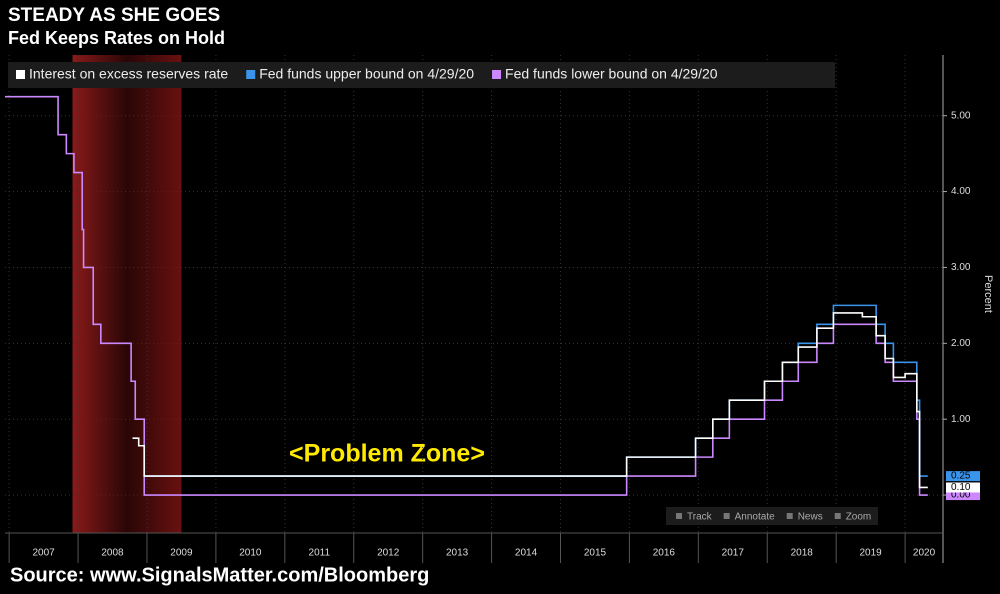 The width and height of the screenshot is (1000, 594). Describe the element at coordinates (961, 267) in the screenshot. I see `y-tick-label: 3.00` at that location.